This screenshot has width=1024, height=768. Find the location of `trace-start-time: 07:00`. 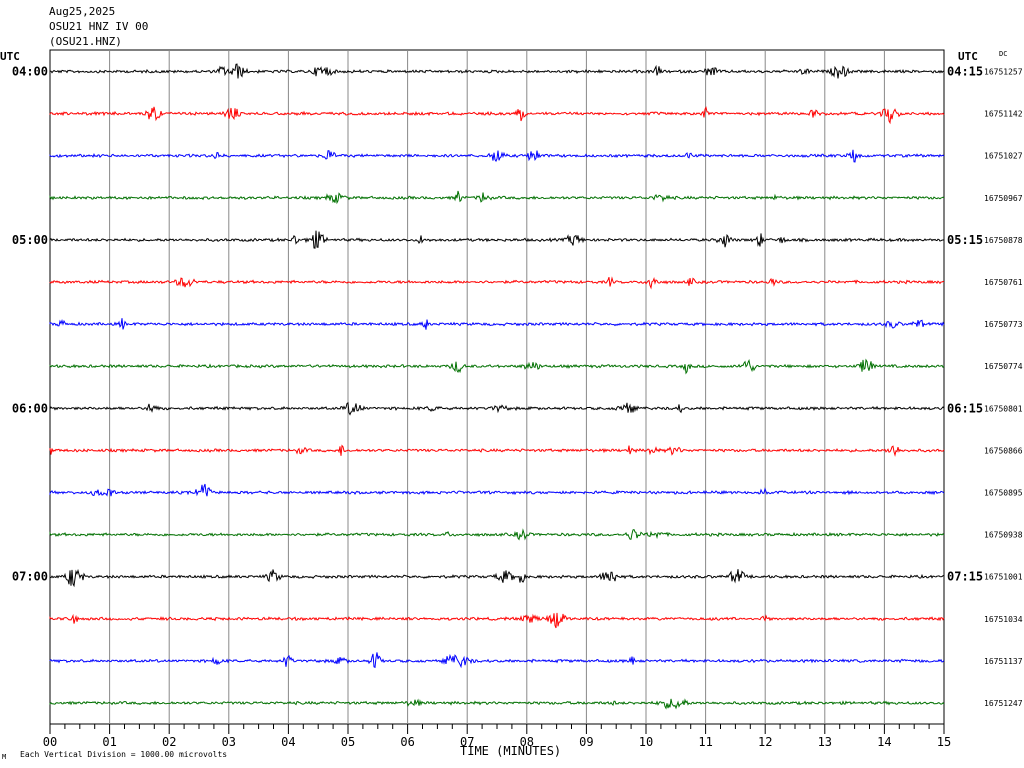

trace-start-time: 07:00 is located at coordinates (30, 577).